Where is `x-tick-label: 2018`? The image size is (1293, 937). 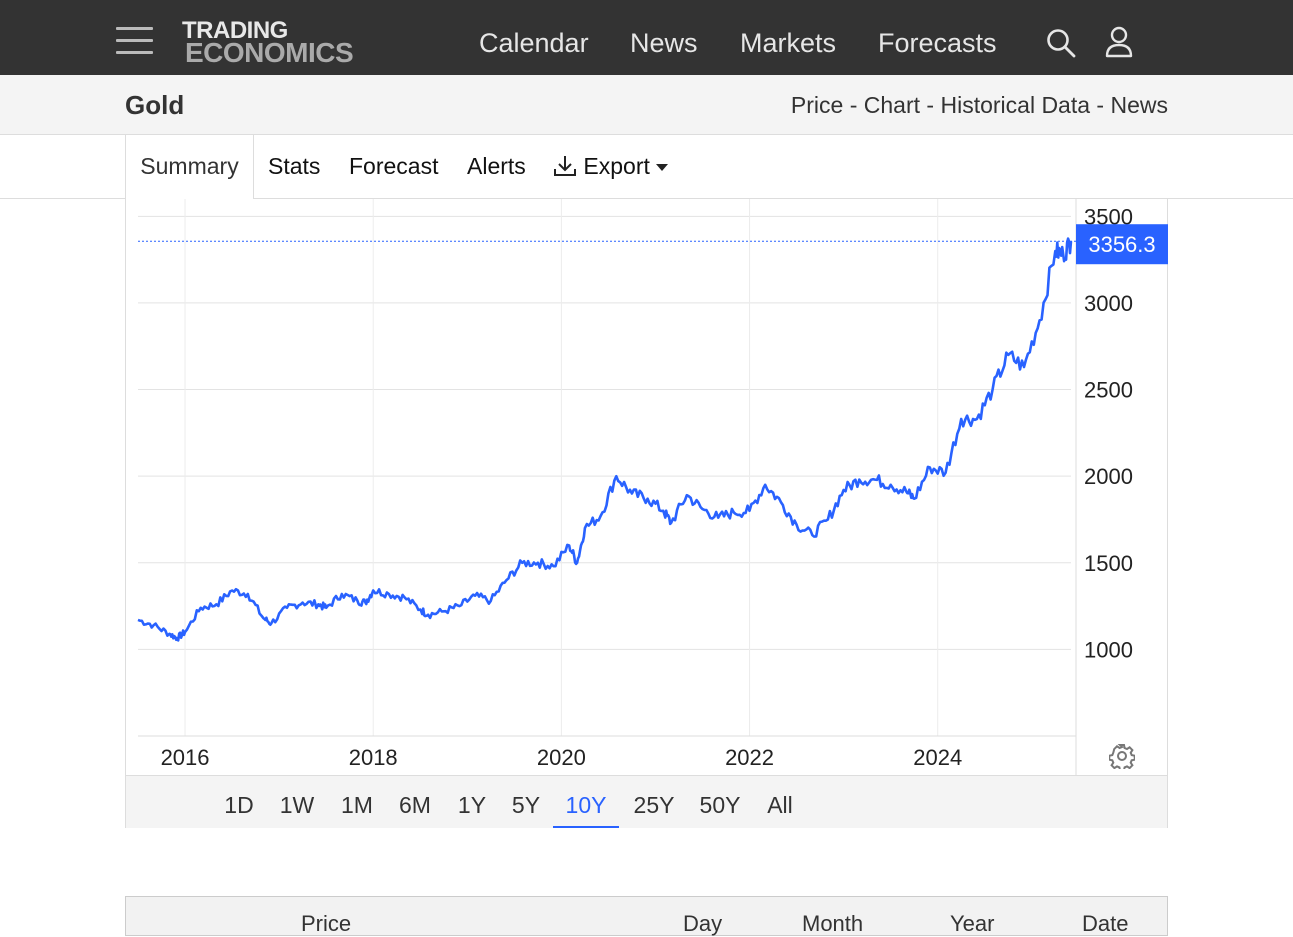
x-tick-label: 2018 is located at coordinates (373, 757).